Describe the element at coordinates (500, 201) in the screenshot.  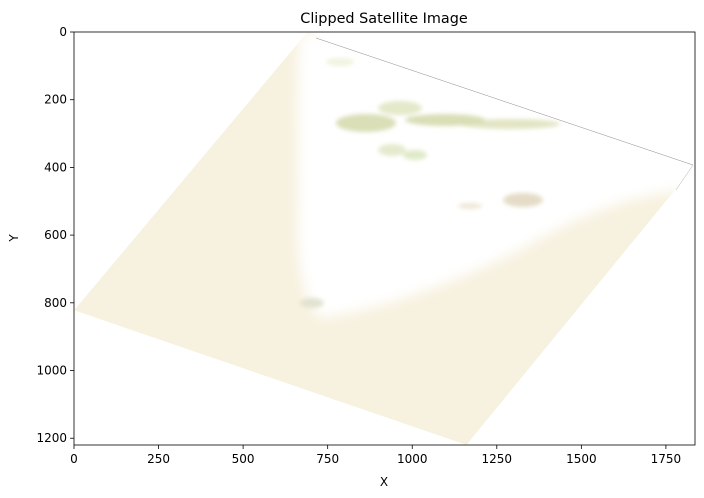
I see `bare-soil-patches` at that location.